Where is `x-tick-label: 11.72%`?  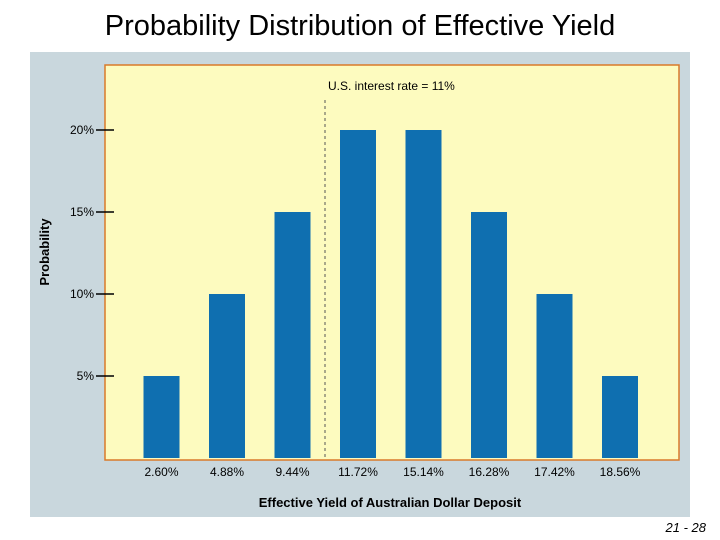 x-tick-label: 11.72% is located at coordinates (358, 472).